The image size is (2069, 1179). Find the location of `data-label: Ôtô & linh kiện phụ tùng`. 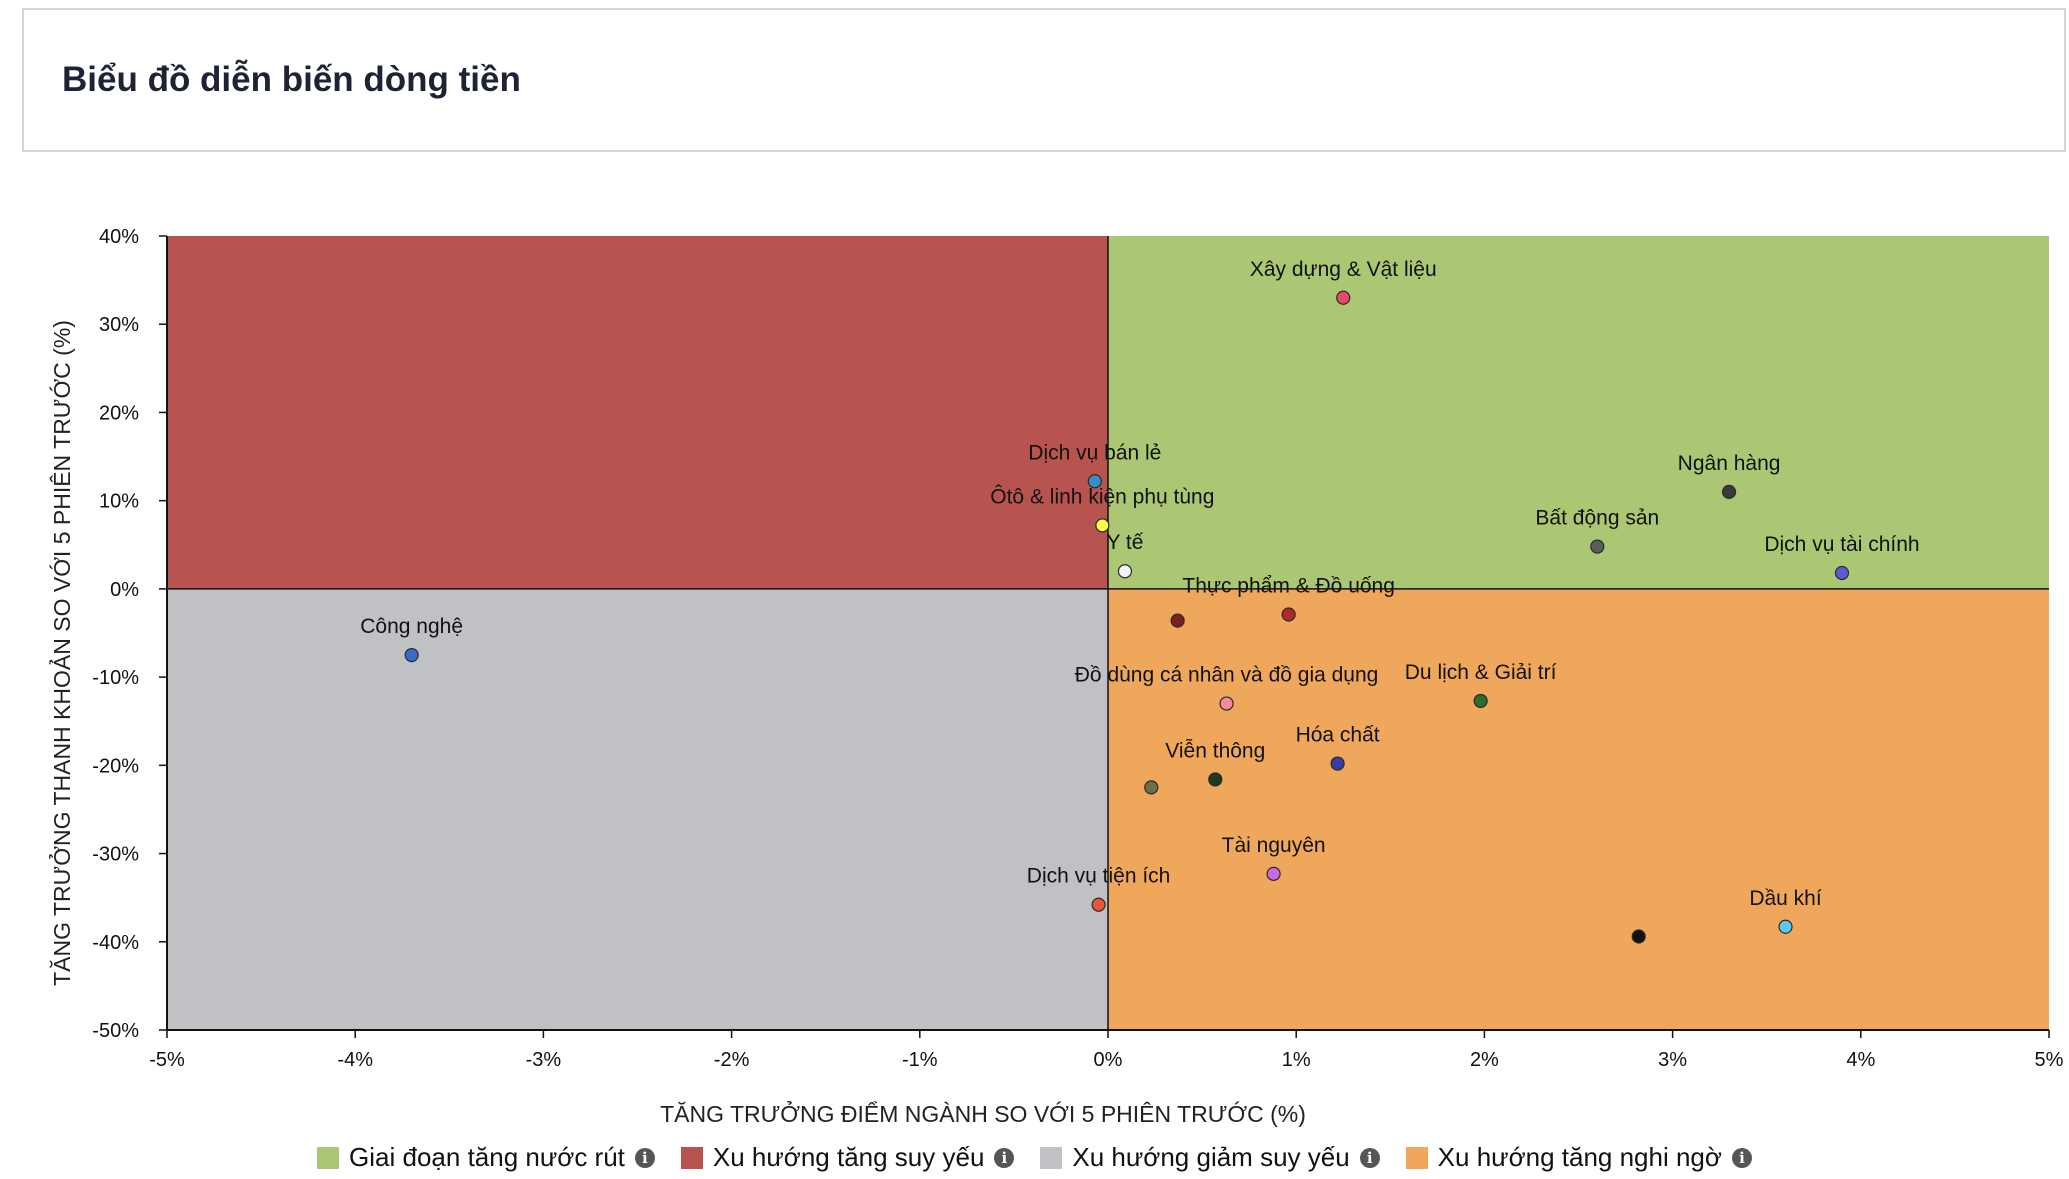

data-label: Ôtô & linh kiện phụ tùng is located at coordinates (1102, 496).